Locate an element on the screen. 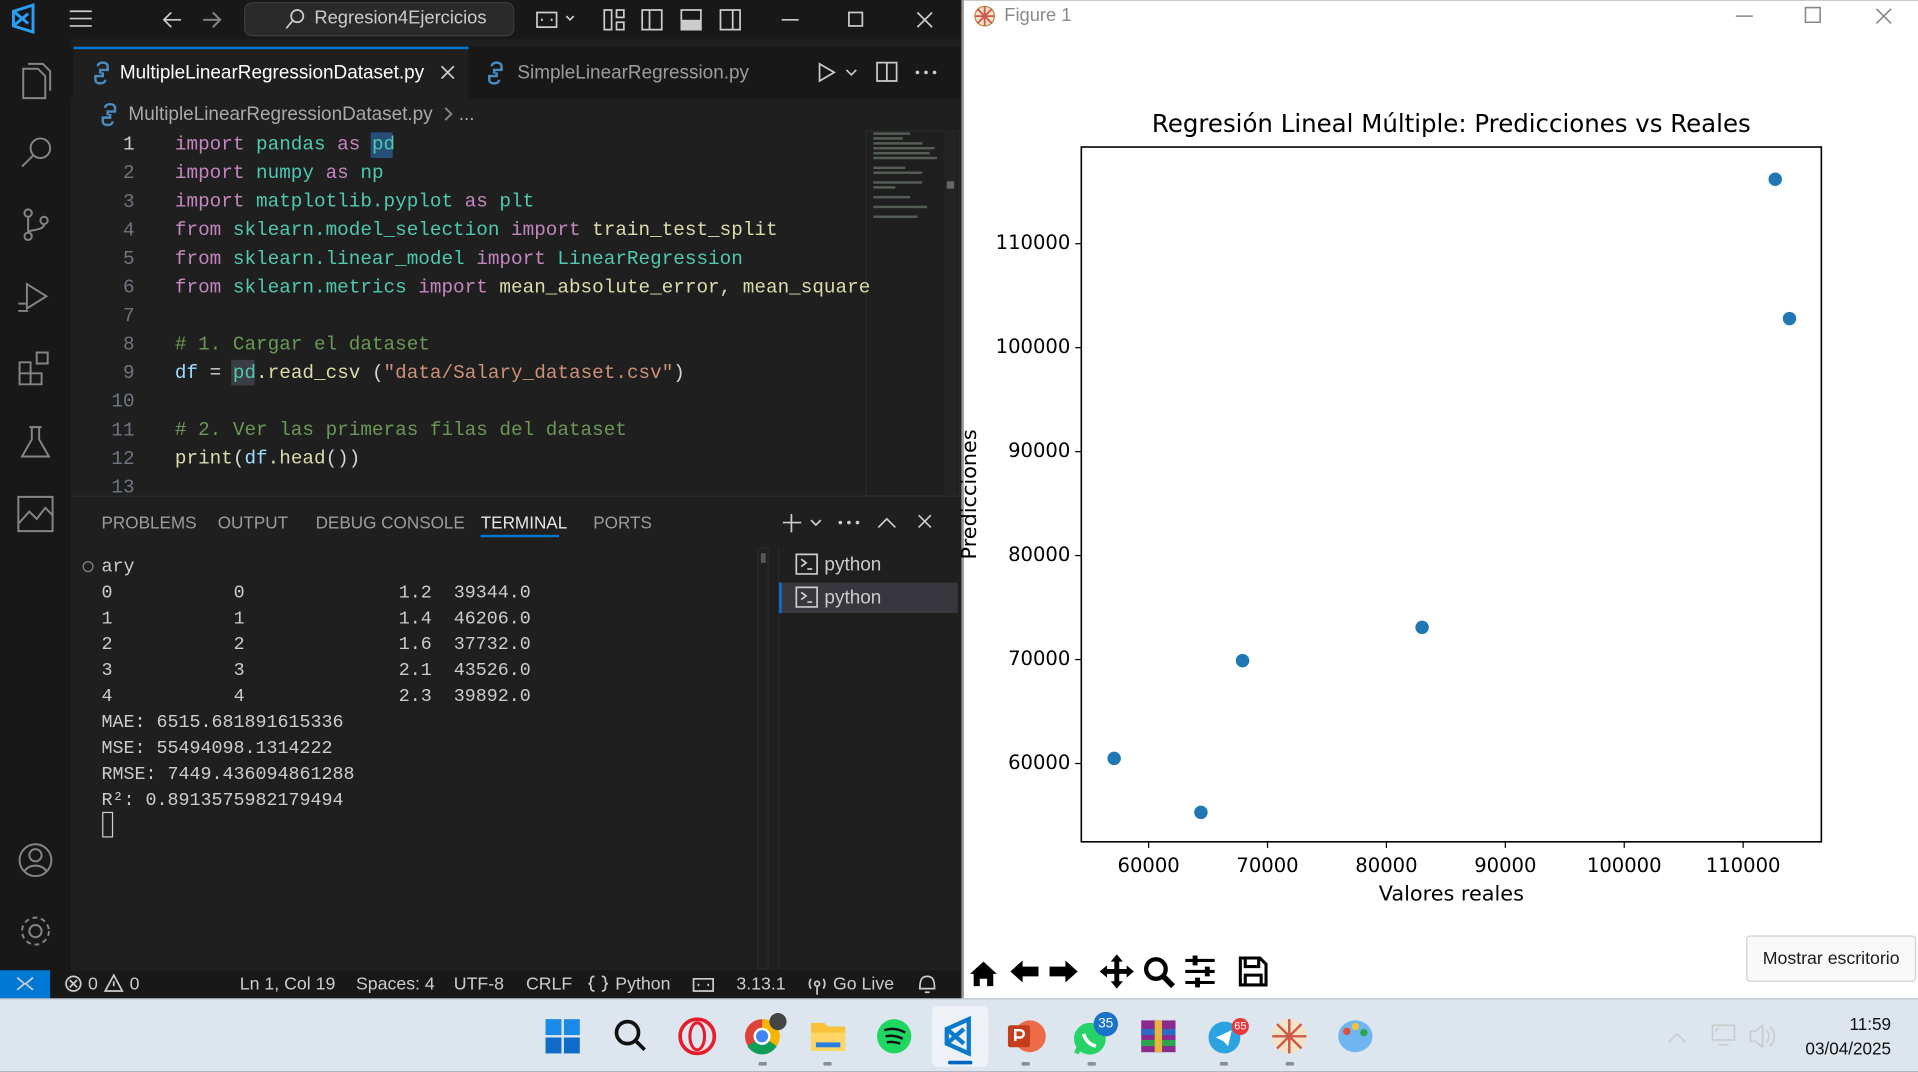  search-app is located at coordinates (630, 1035).